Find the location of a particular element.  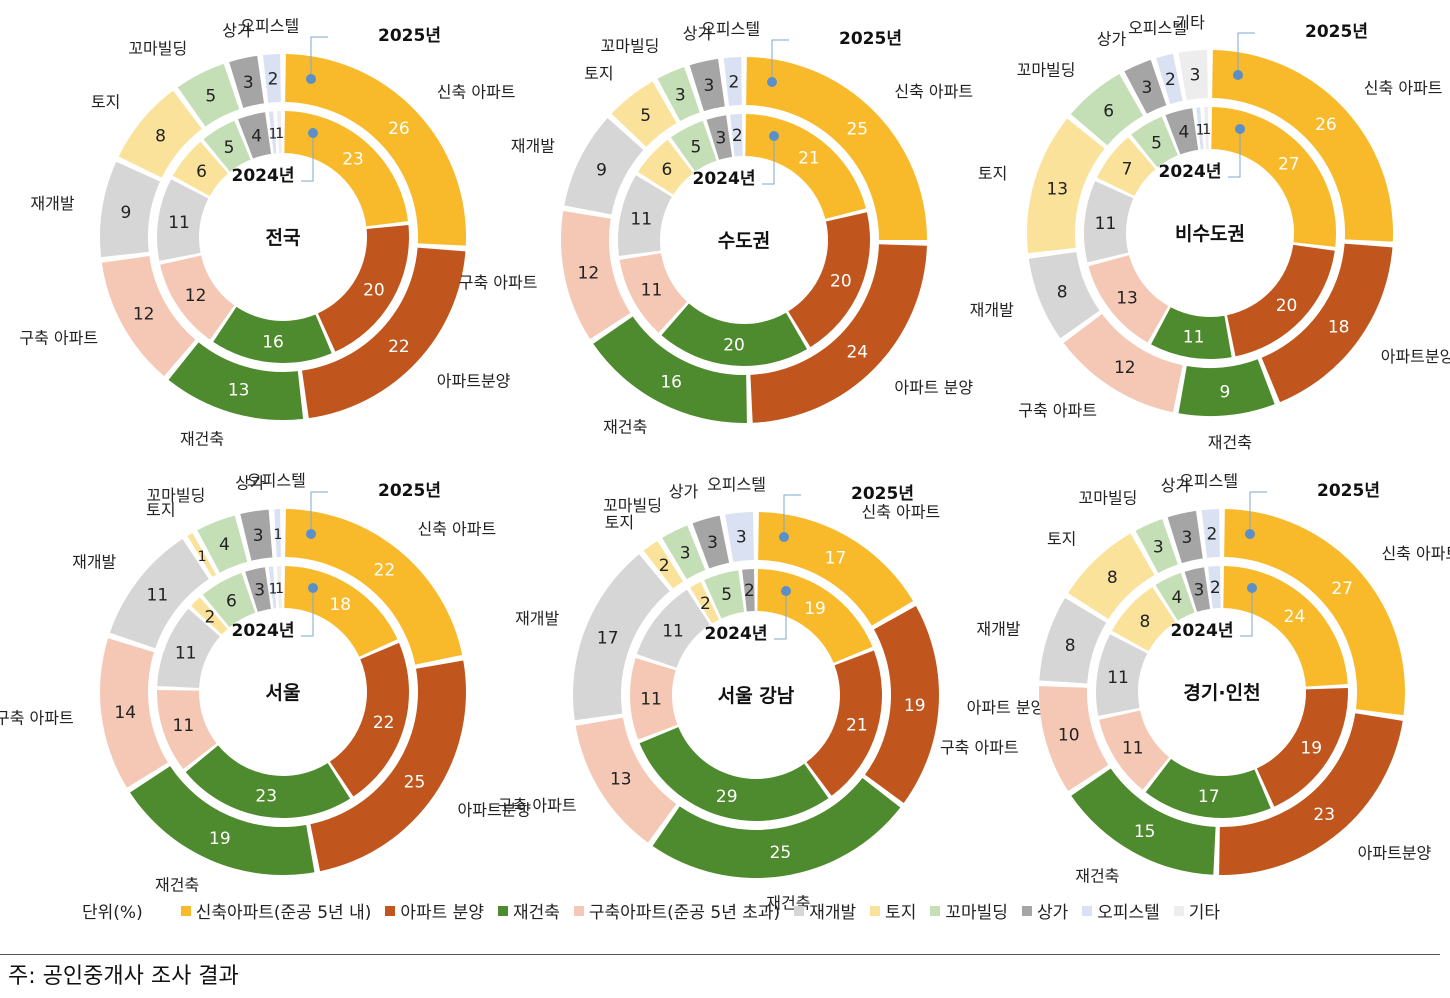

slice-inner-redevelopment is located at coordinates (183, 220).